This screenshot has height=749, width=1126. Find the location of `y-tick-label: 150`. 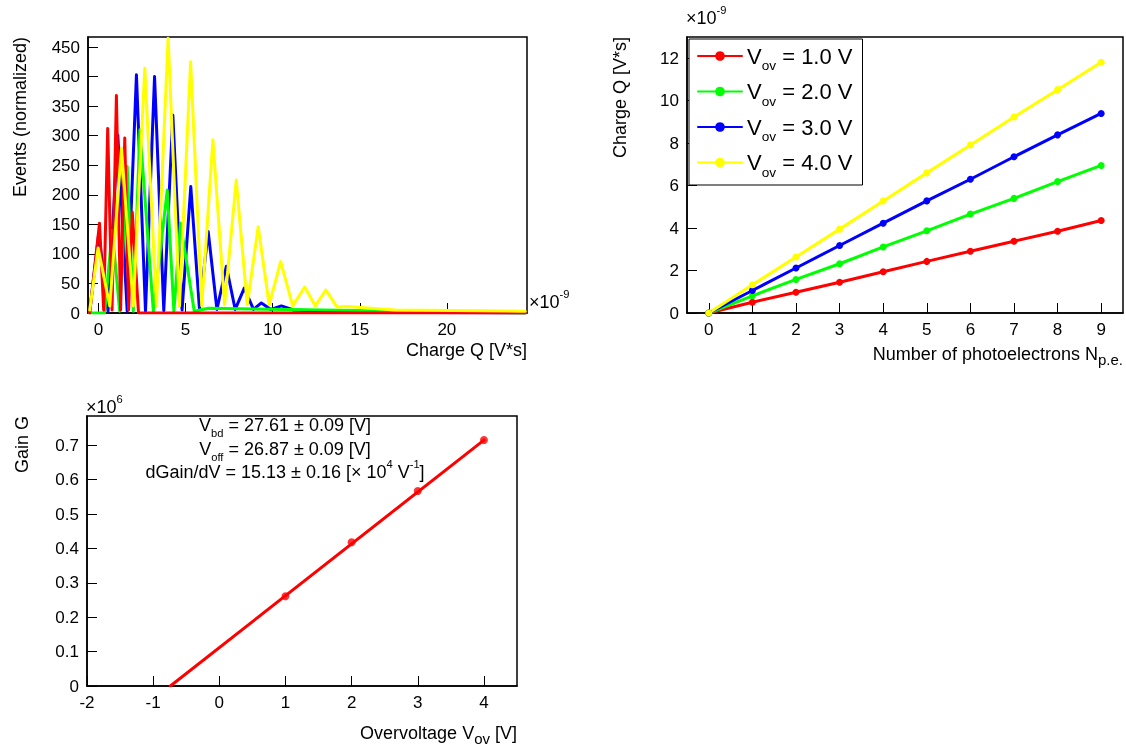

y-tick-label: 150 is located at coordinates (65, 224).